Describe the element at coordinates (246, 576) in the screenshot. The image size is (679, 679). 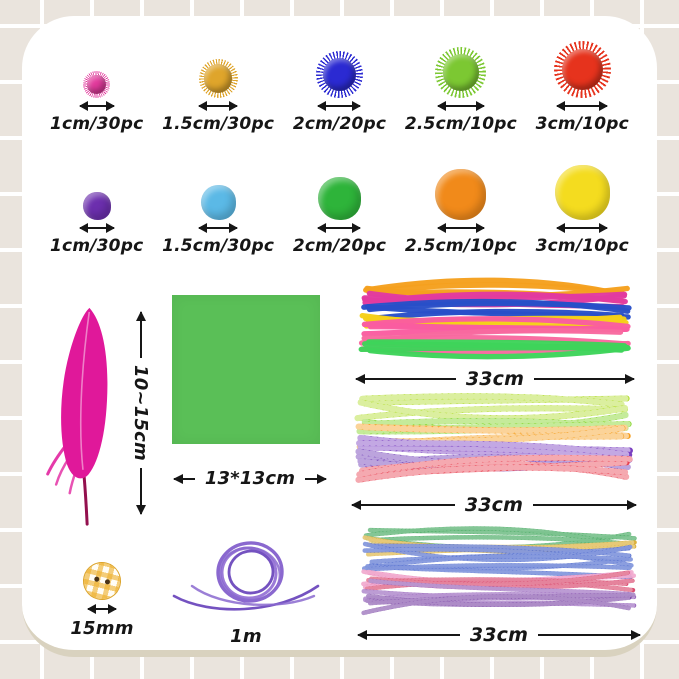
I see `cord-image` at that location.